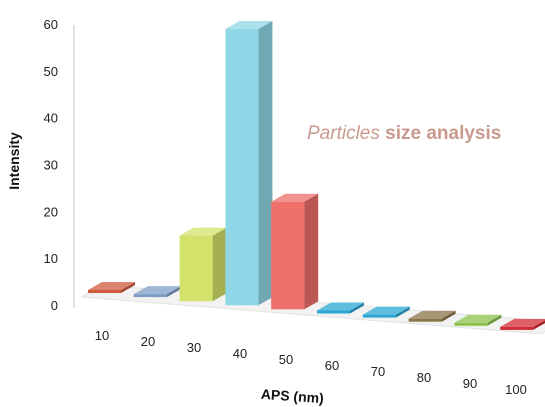 This screenshot has width=545, height=407. I want to click on x-axis-title: APS (nm), so click(292, 396).